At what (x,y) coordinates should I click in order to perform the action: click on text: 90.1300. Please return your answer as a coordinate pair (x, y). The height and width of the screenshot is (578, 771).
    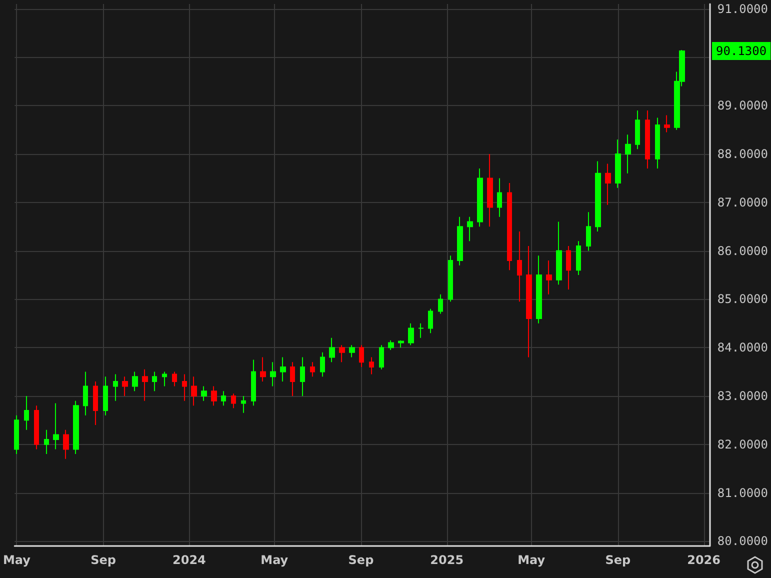
    Looking at the image, I should click on (741, 51).